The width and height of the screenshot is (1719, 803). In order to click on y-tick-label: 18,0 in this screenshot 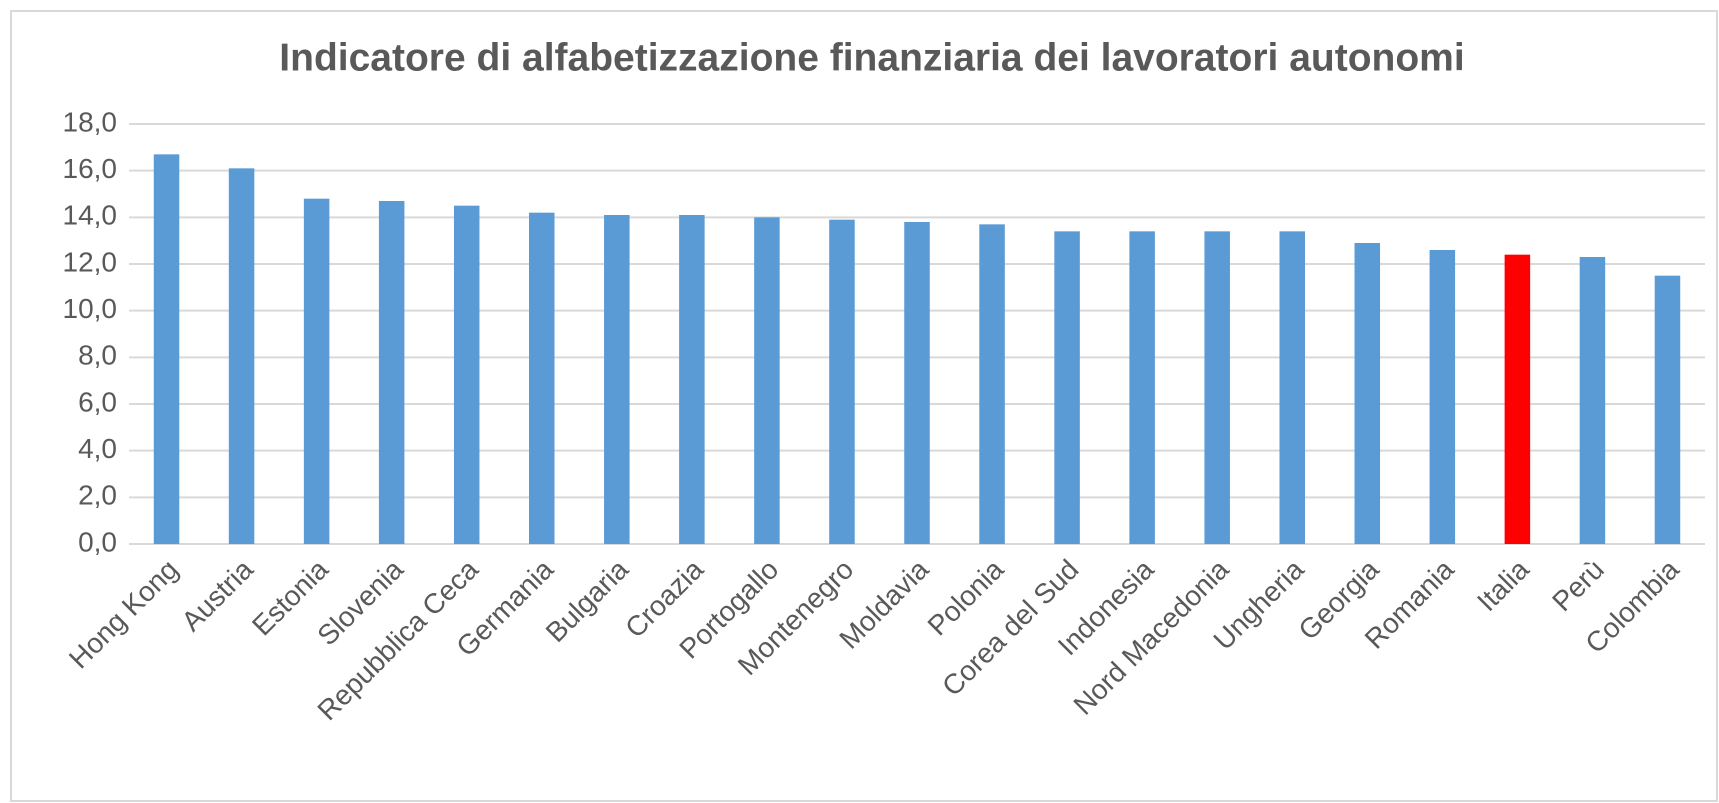, I will do `click(90, 121)`.